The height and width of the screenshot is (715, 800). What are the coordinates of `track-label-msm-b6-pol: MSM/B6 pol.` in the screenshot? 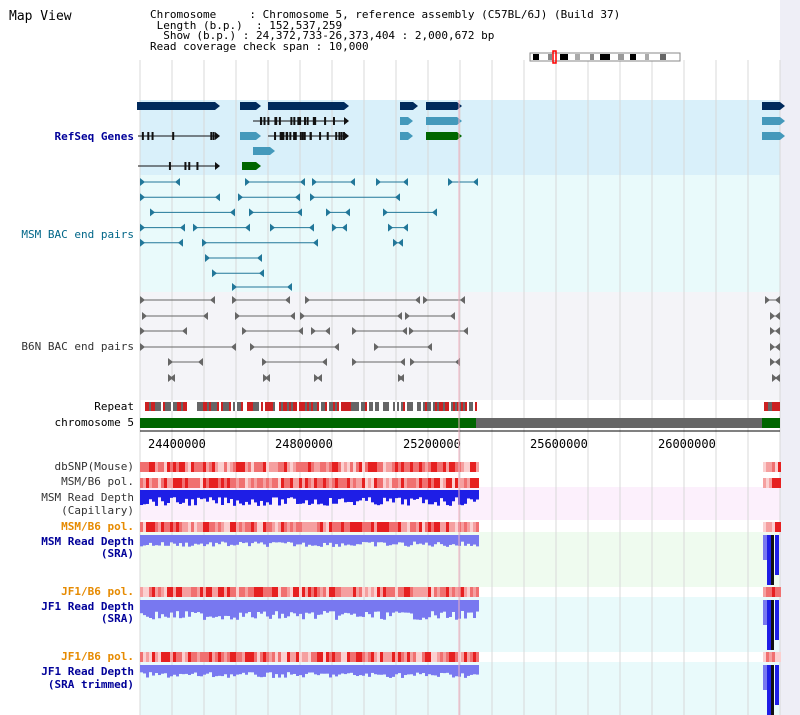 It's located at (97, 481).